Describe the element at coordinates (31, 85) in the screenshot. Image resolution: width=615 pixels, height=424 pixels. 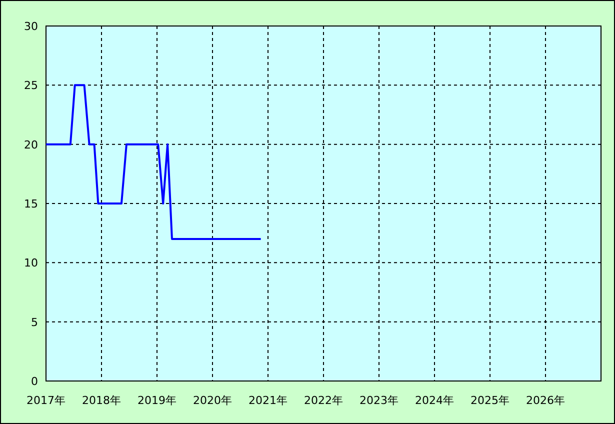
I see `y-tick-label: 25` at that location.